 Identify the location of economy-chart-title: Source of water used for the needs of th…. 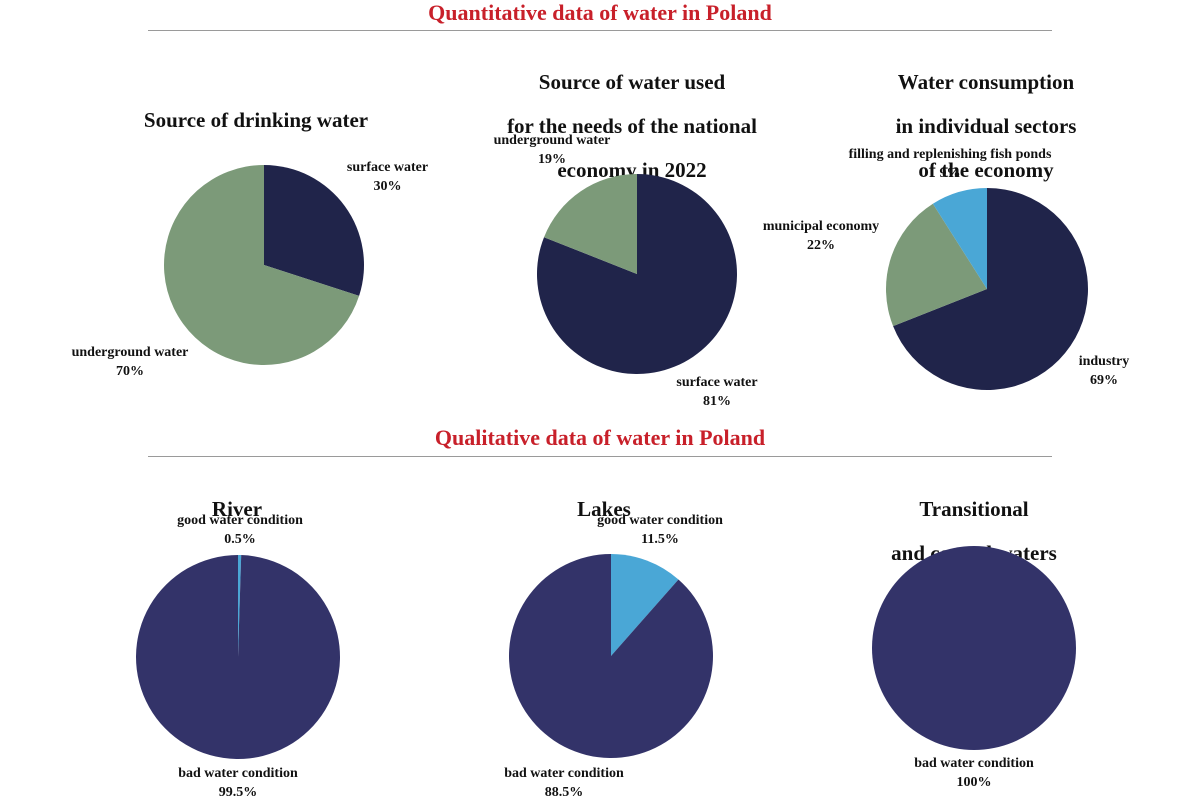
(632, 126).